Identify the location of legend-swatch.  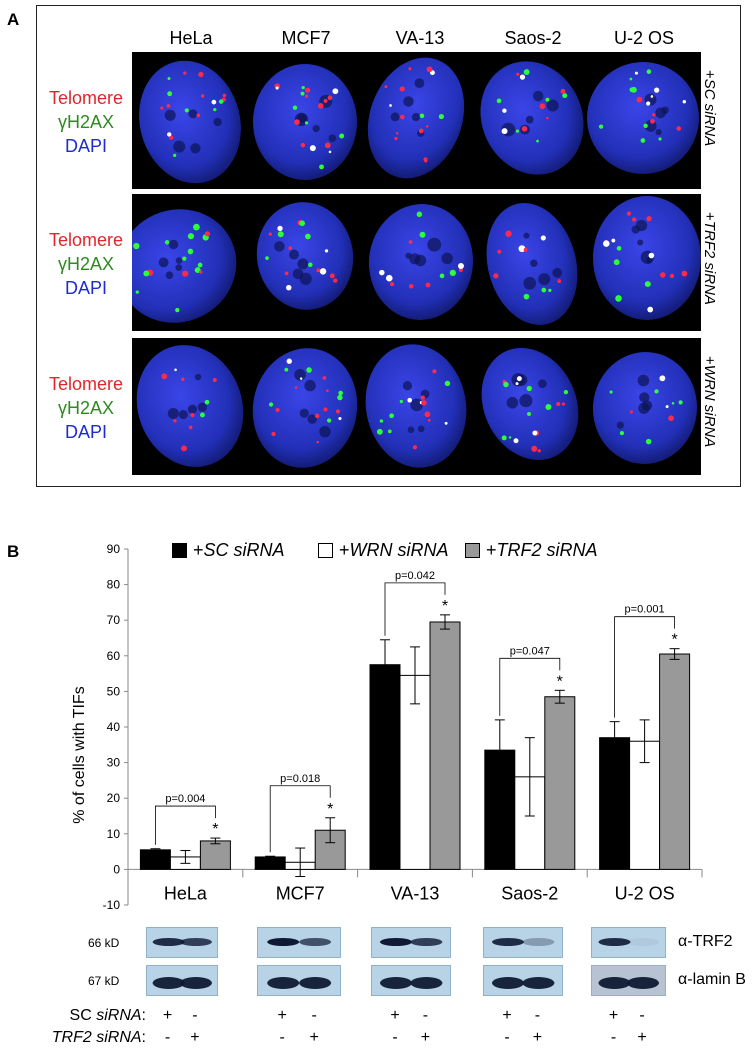
(325, 550).